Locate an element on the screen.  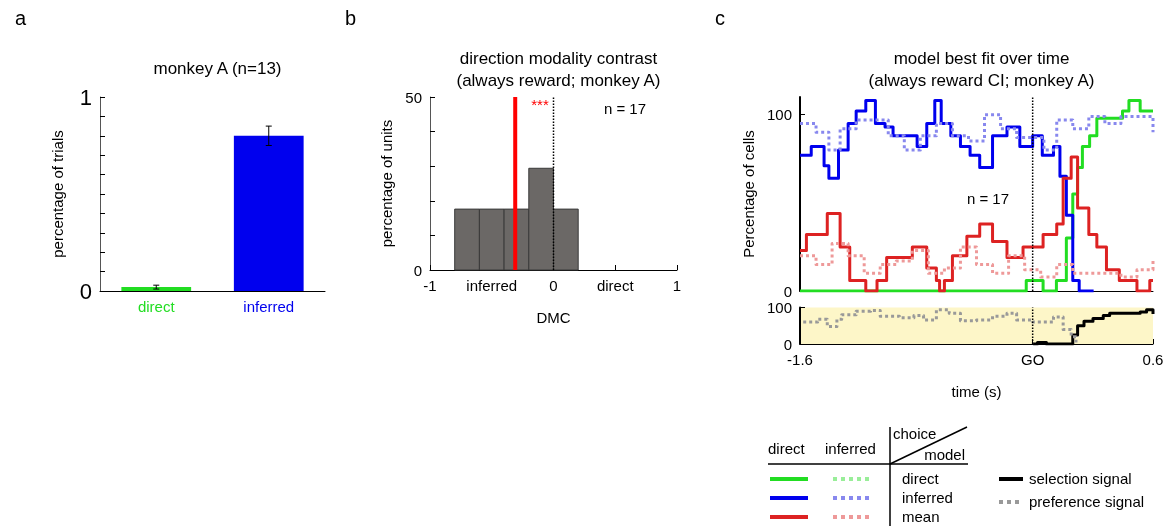
x-tick-label: inferred is located at coordinates (492, 285).